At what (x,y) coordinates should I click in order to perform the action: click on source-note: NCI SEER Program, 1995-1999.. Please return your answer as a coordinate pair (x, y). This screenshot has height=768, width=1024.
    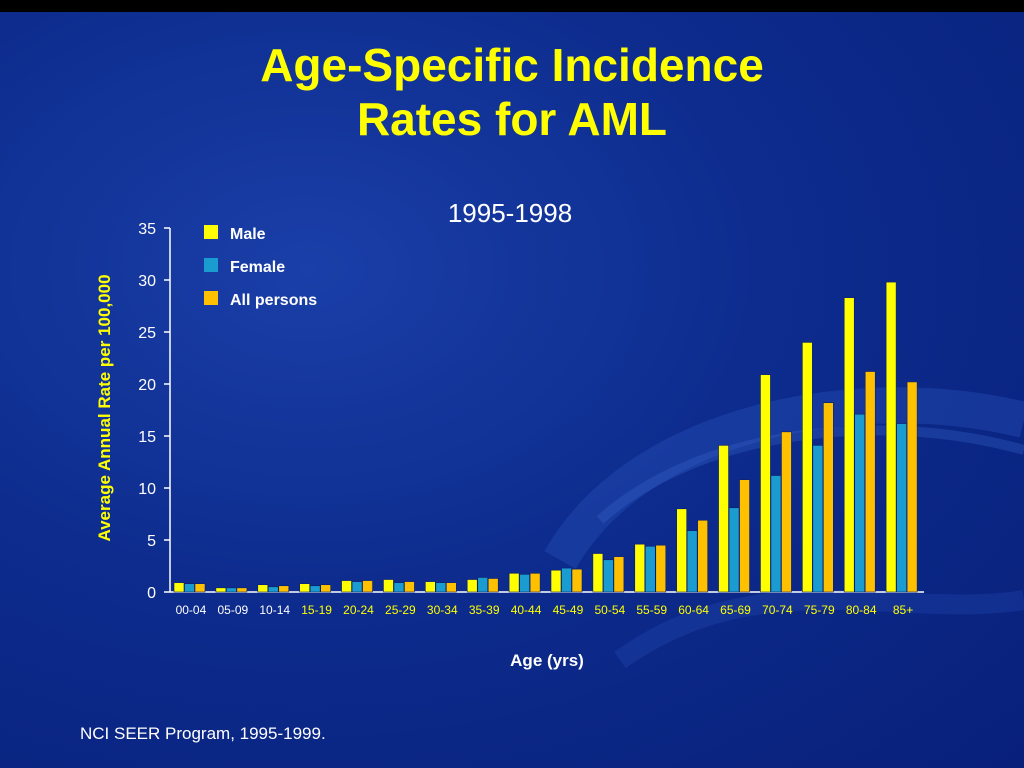
    Looking at the image, I should click on (203, 733).